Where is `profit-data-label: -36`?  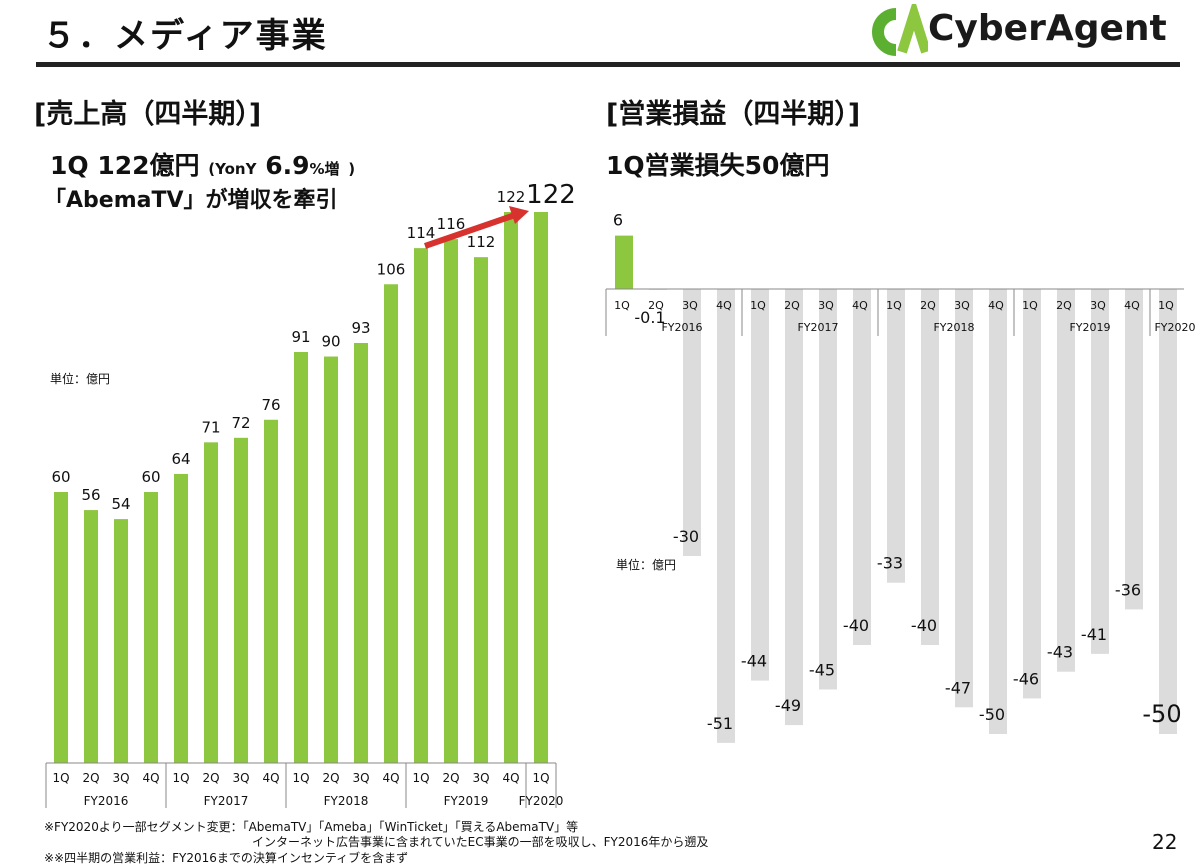 profit-data-label: -36 is located at coordinates (1128, 589).